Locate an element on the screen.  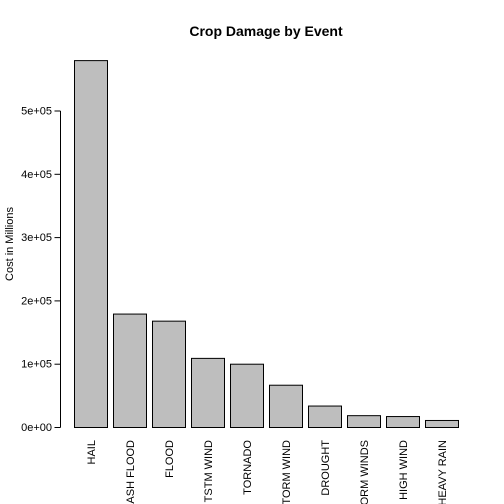
x-tick-label: TORNADO is located at coordinates (248, 467).